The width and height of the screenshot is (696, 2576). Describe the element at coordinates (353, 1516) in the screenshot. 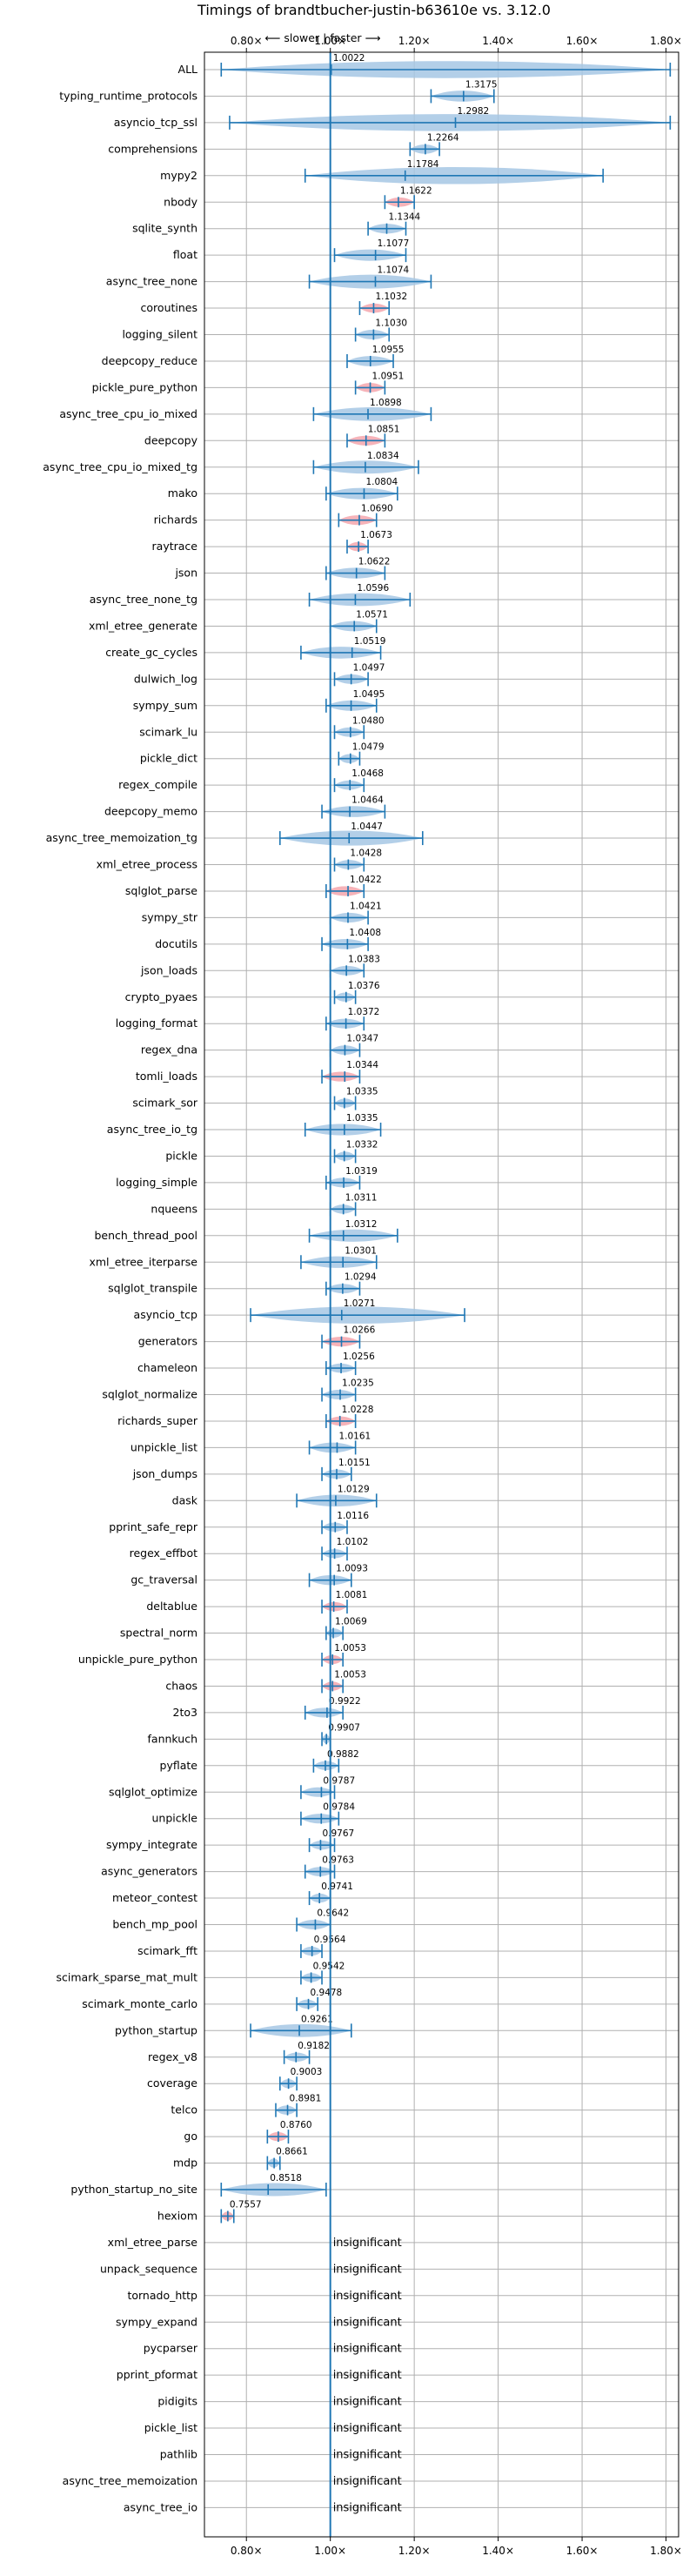

I see `value-label: 1.0116` at that location.